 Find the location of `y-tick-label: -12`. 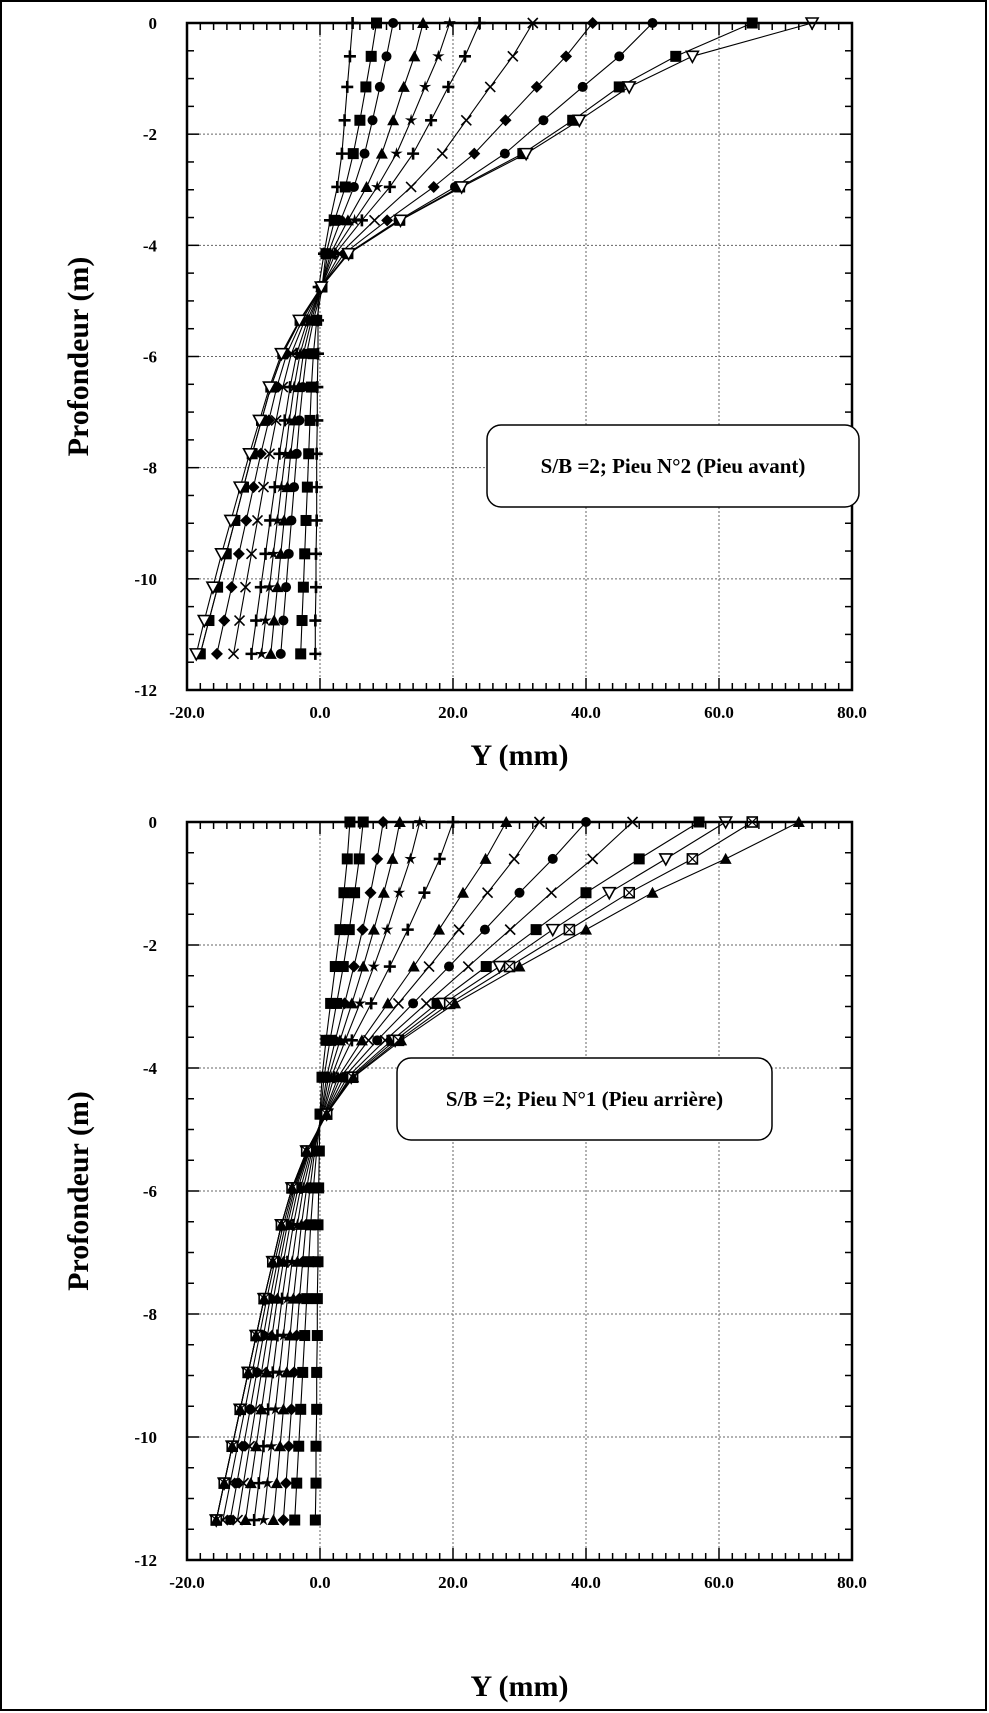

y-tick-label: -12 is located at coordinates (145, 690).